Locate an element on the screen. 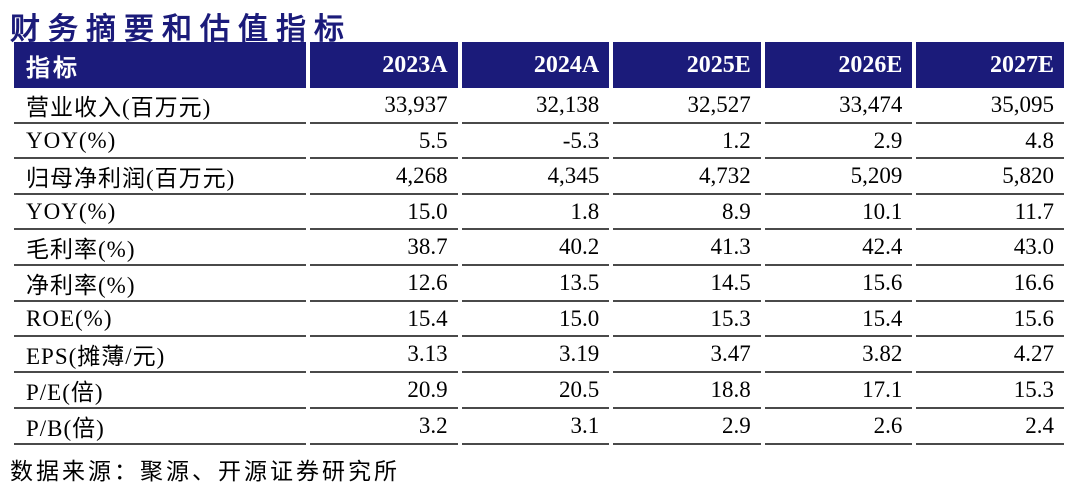 This screenshot has height=491, width=1080. cell-value: 20.9 is located at coordinates (384, 391).